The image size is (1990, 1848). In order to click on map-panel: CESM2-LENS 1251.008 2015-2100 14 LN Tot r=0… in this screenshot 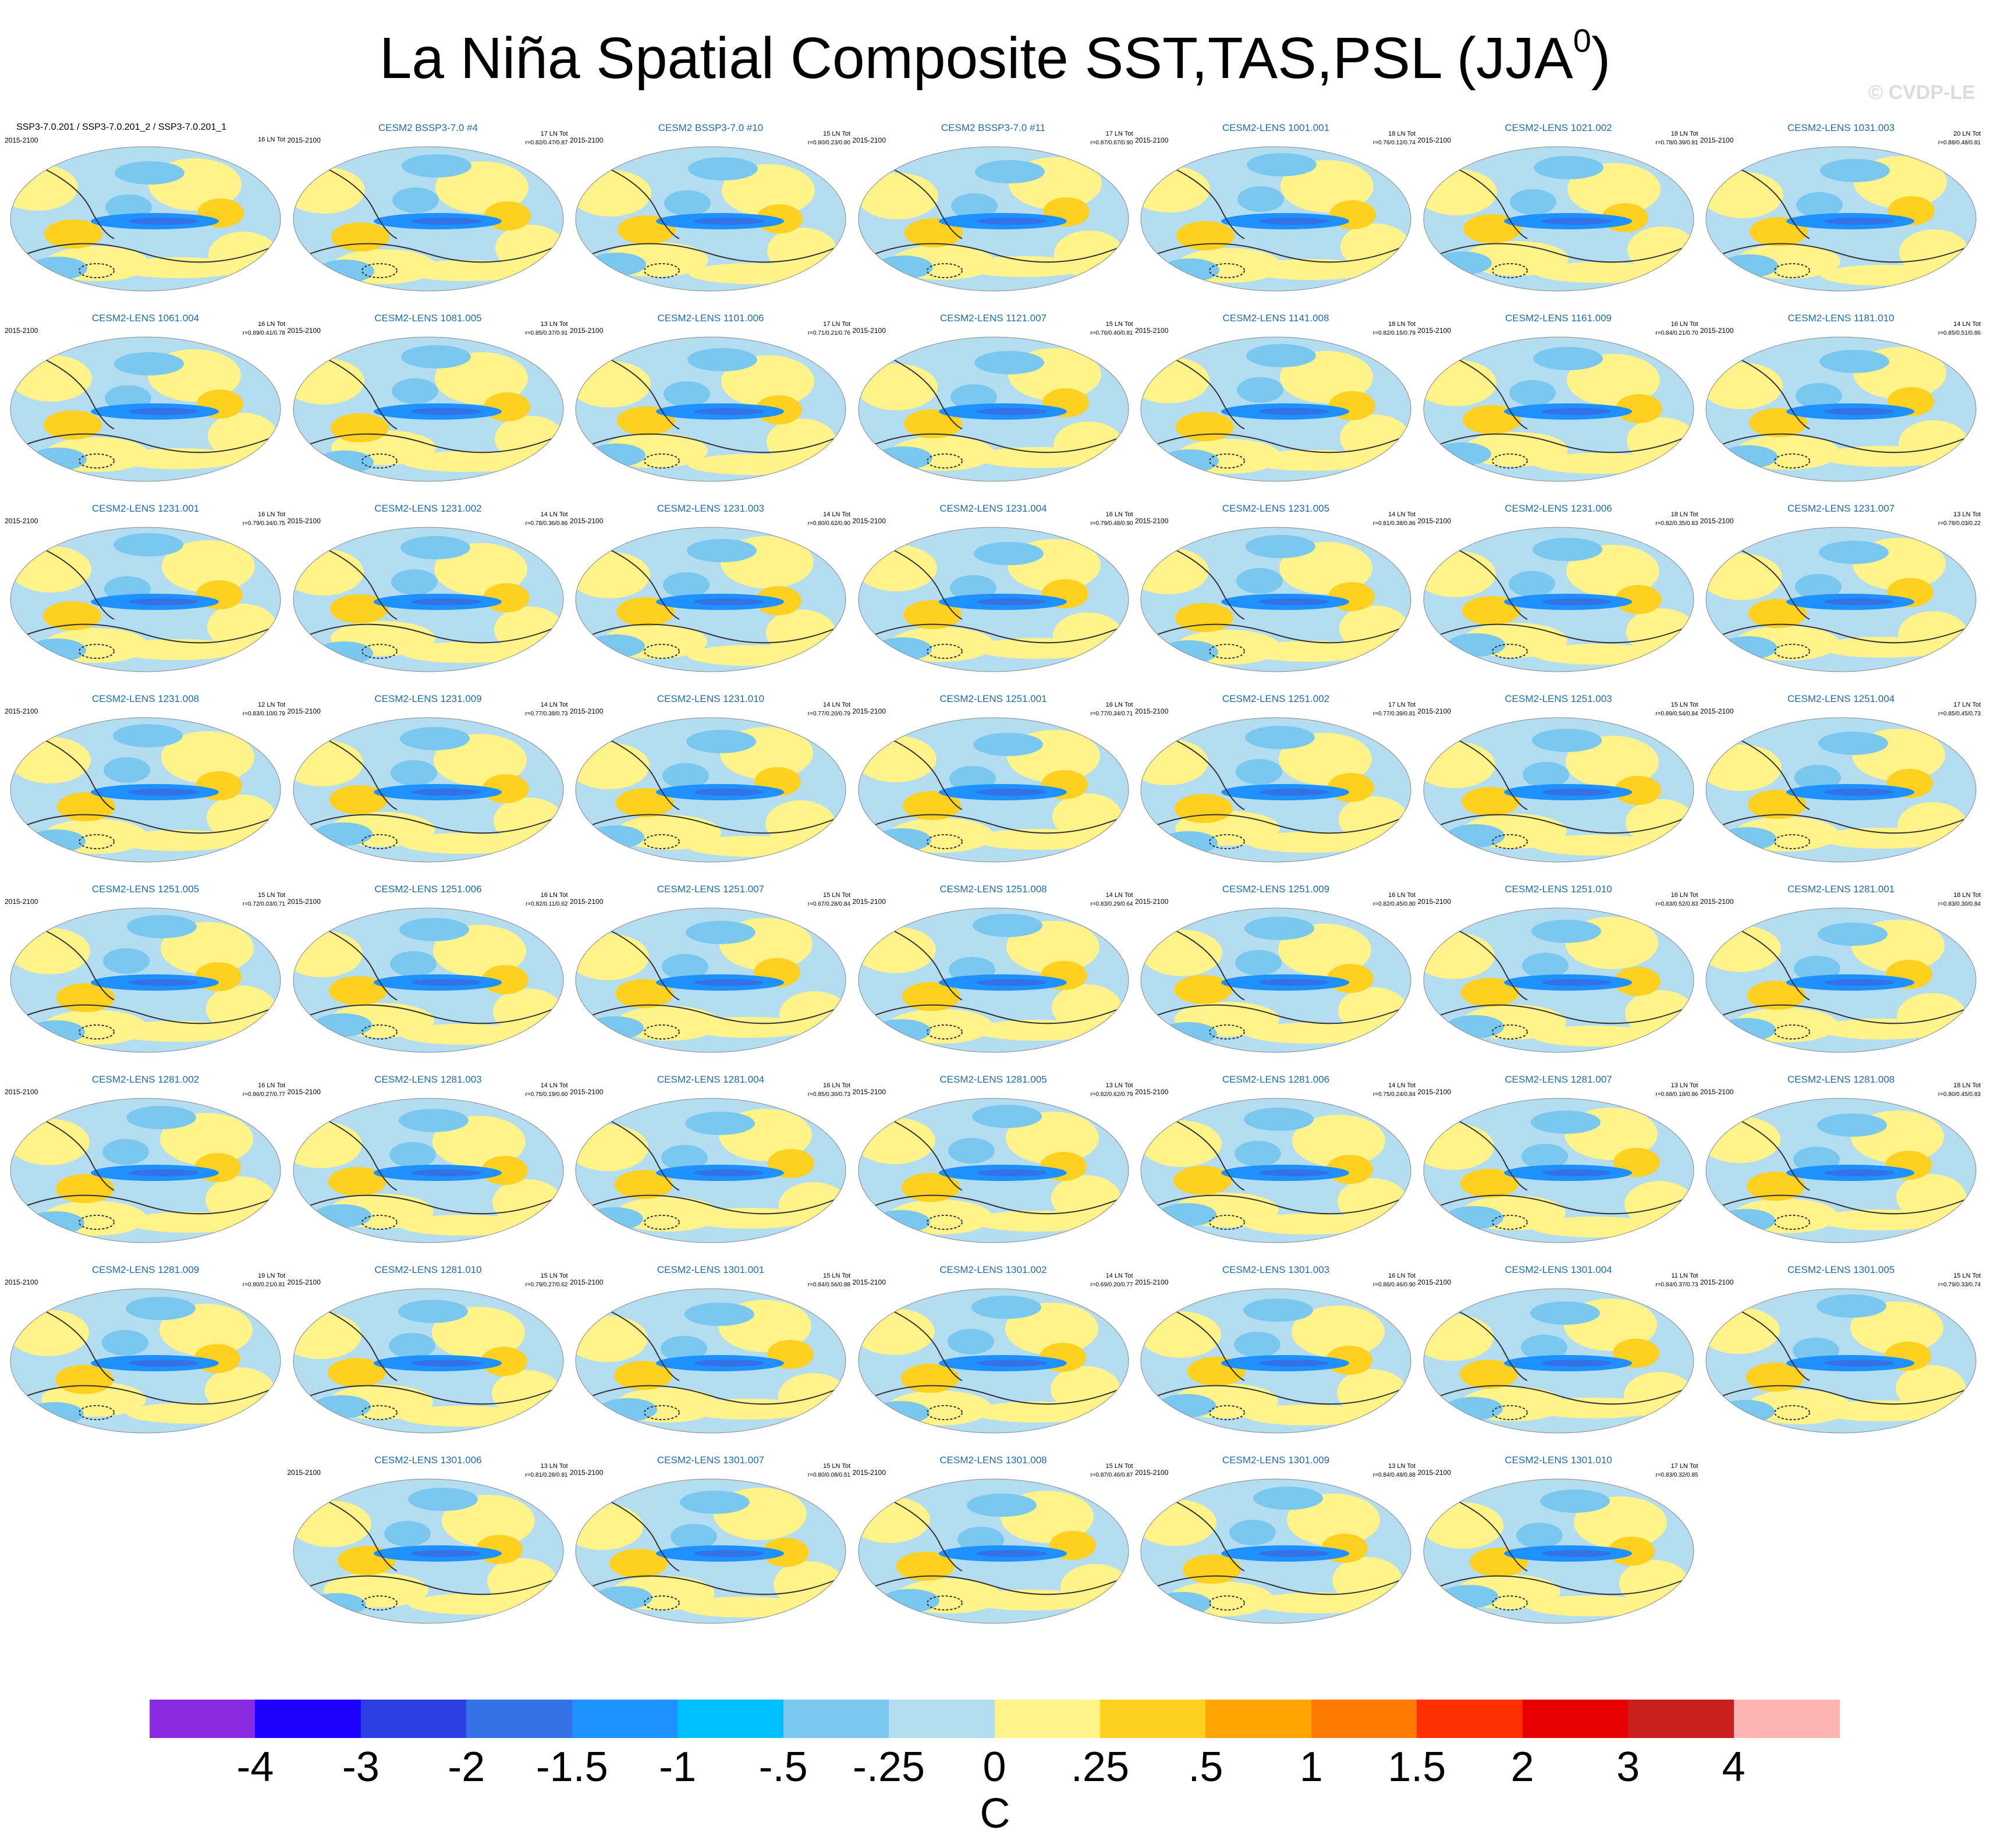, I will do `click(994, 976)`.